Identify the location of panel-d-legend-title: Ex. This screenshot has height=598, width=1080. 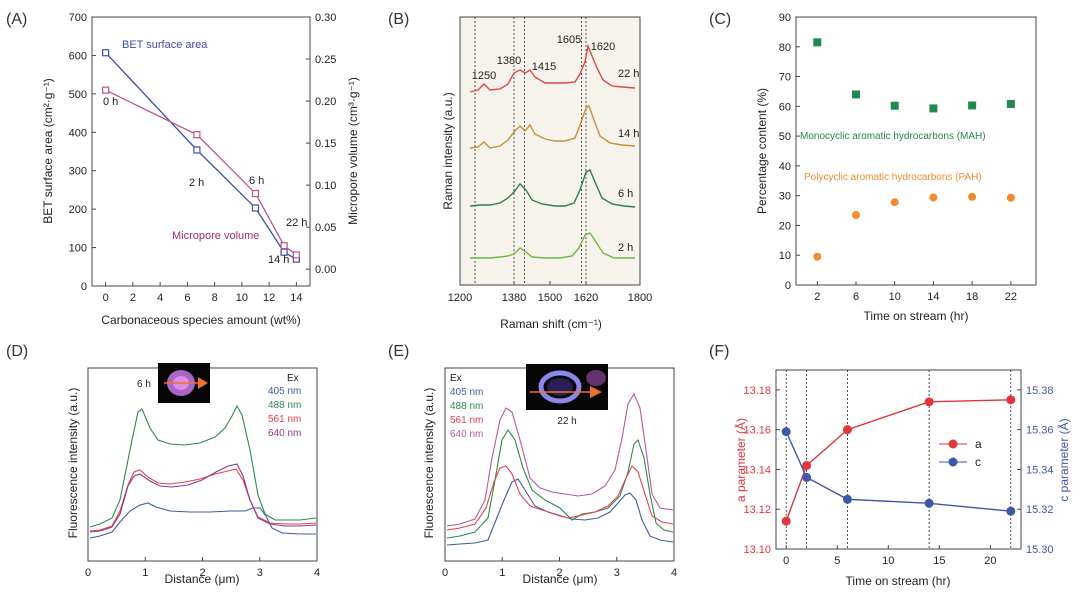
(293, 378).